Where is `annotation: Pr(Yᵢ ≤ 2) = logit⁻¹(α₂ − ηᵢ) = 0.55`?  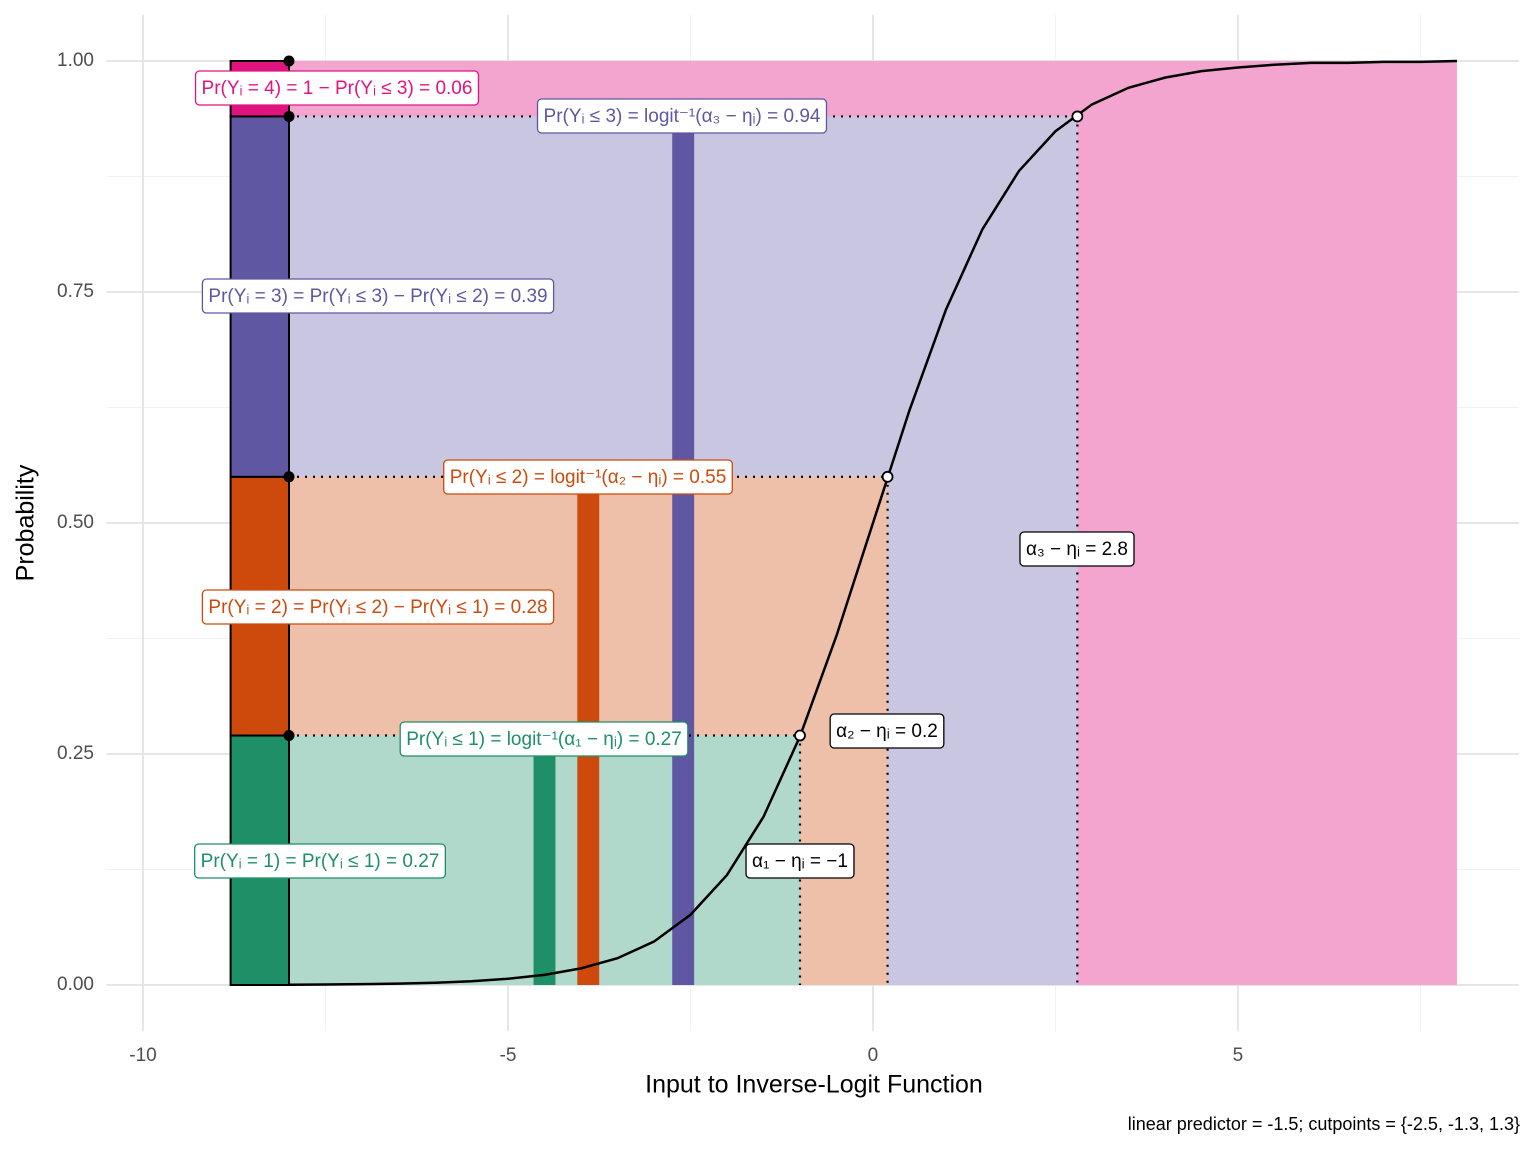 annotation: Pr(Yᵢ ≤ 2) = logit⁻¹(α₂ − ηᵢ) = 0.55 is located at coordinates (588, 477).